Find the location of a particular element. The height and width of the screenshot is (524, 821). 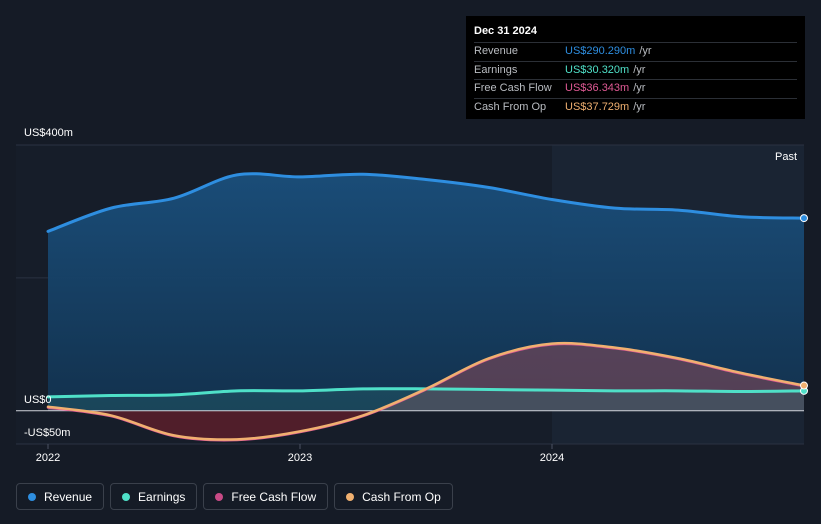

tooltip-value: US$36.343m is located at coordinates (597, 88).